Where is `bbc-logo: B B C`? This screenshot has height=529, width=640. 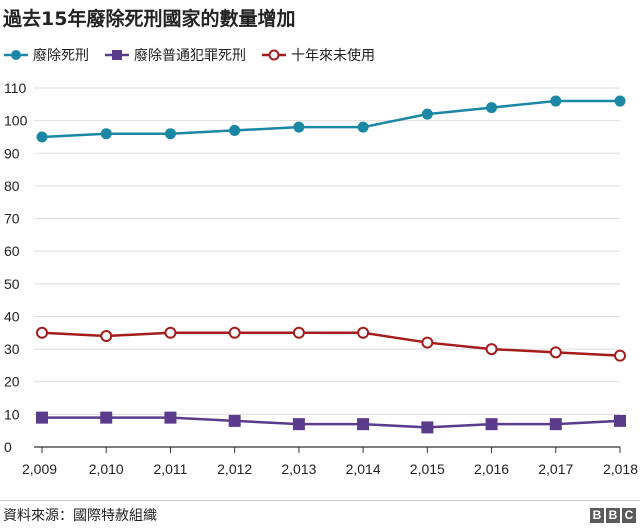
bbc-logo: B B C is located at coordinates (613, 515).